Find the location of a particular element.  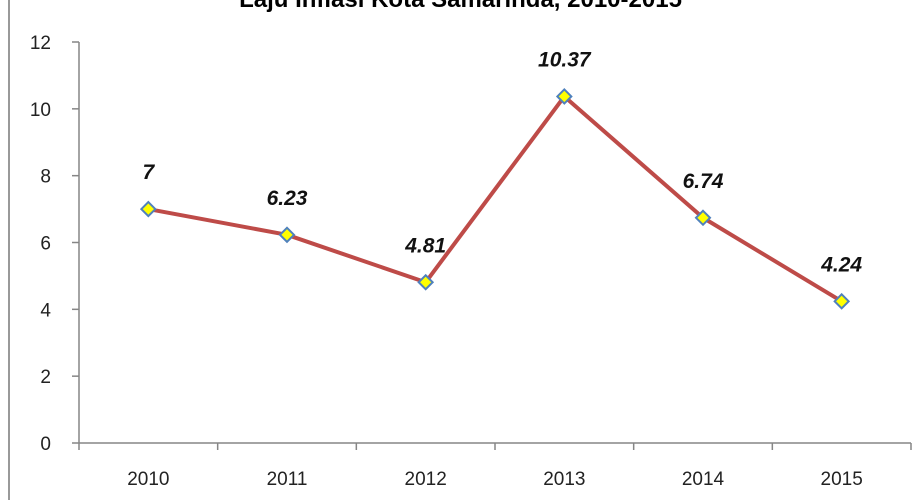

y-axis-tick-labels: 0 2 4 6 8 10 12 is located at coordinates (41, 244).